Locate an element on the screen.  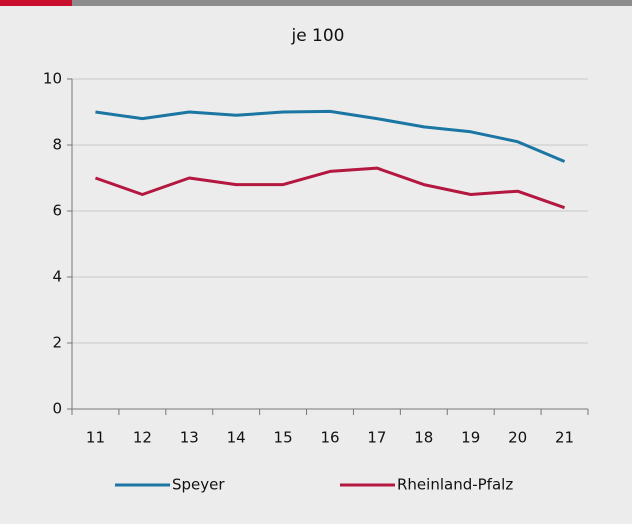
legend-label: Rheinland-Pfalz is located at coordinates (455, 485).